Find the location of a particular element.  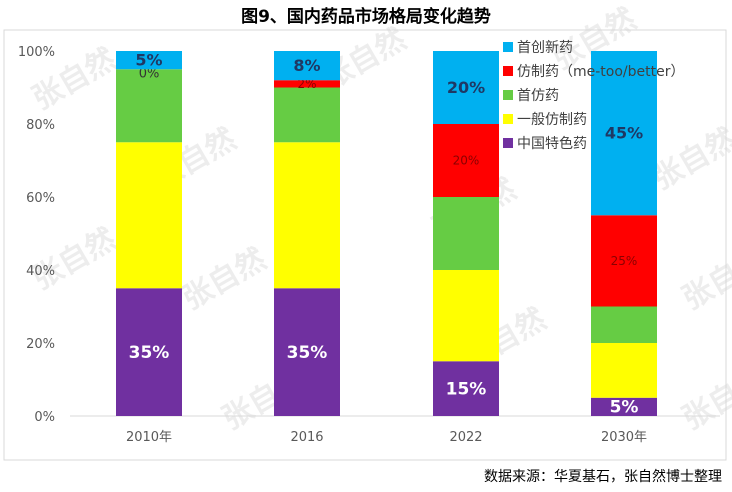

x-tick-label: 2016 is located at coordinates (306, 437).